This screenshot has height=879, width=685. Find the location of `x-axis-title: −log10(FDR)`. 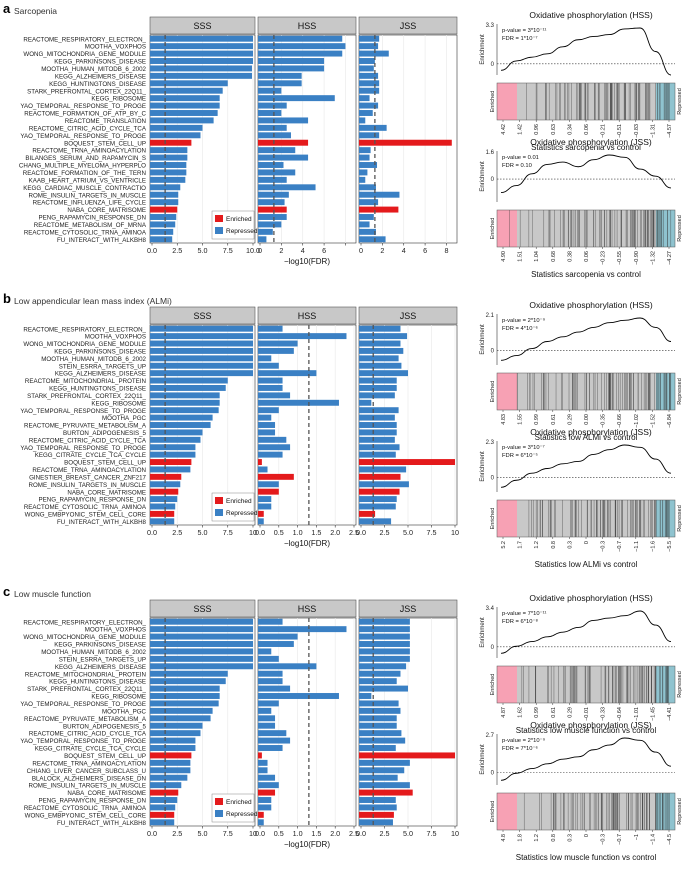

x-axis-title: −log10(FDR) is located at coordinates (307, 844).